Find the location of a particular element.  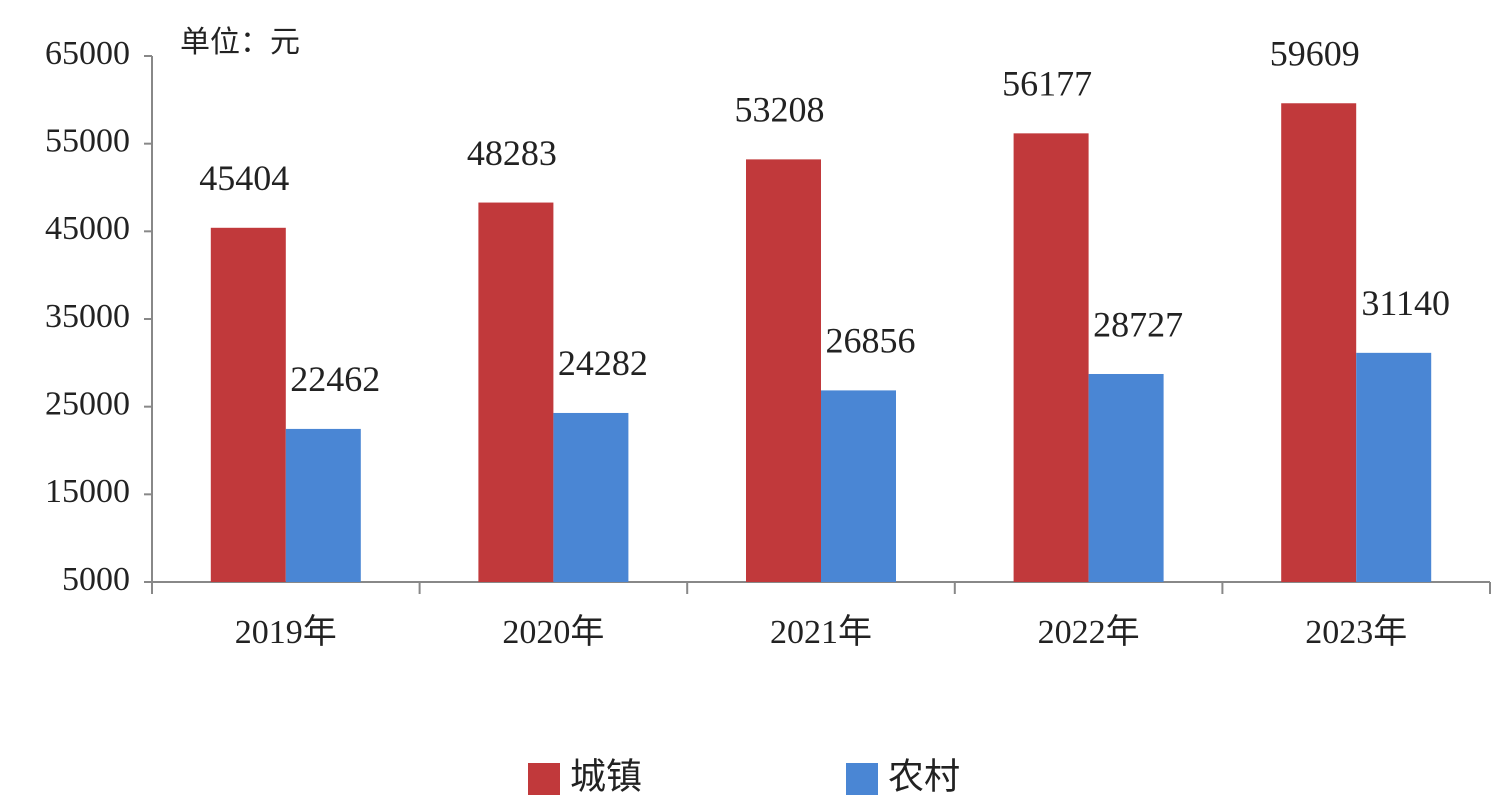

x-tick-label: 2021年 is located at coordinates (821, 632).